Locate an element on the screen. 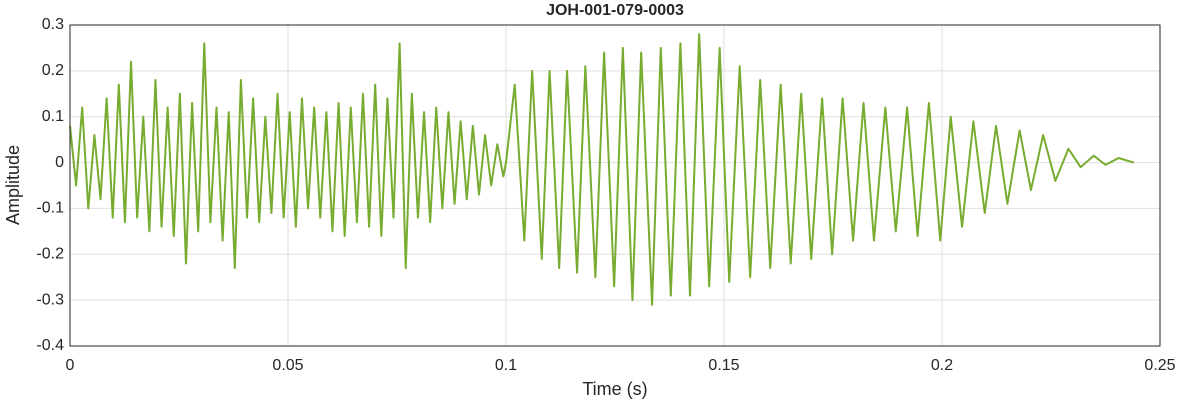 The width and height of the screenshot is (1182, 404). x-tick-label: 0.2 is located at coordinates (942, 365).